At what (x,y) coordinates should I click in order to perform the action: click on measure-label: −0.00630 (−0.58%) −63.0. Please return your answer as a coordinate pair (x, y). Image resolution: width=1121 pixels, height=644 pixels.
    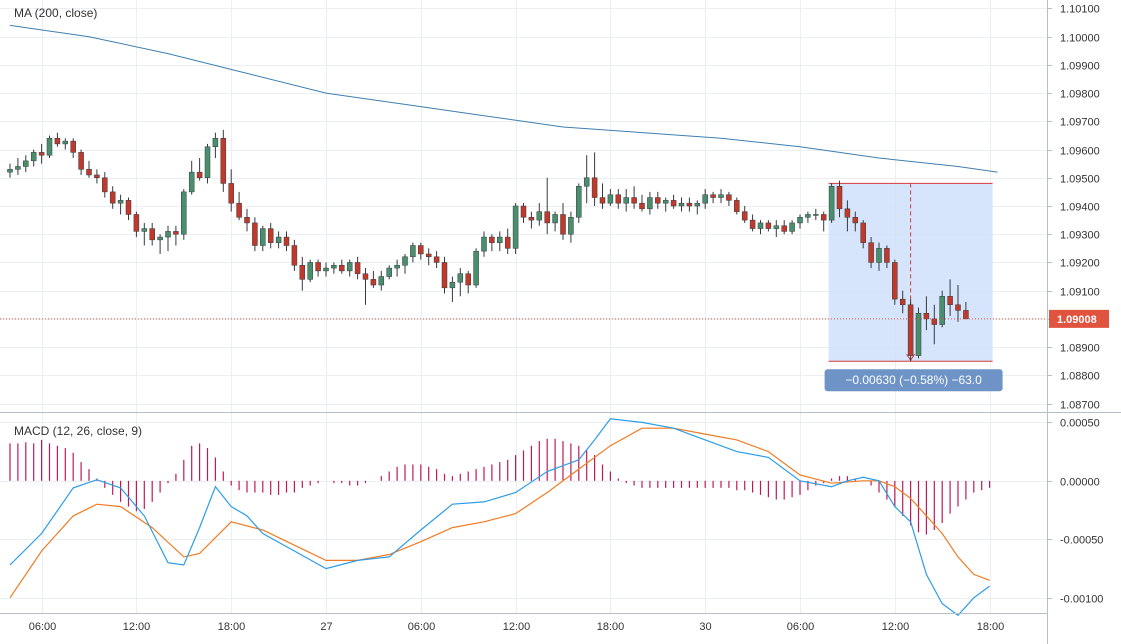
    Looking at the image, I should click on (913, 380).